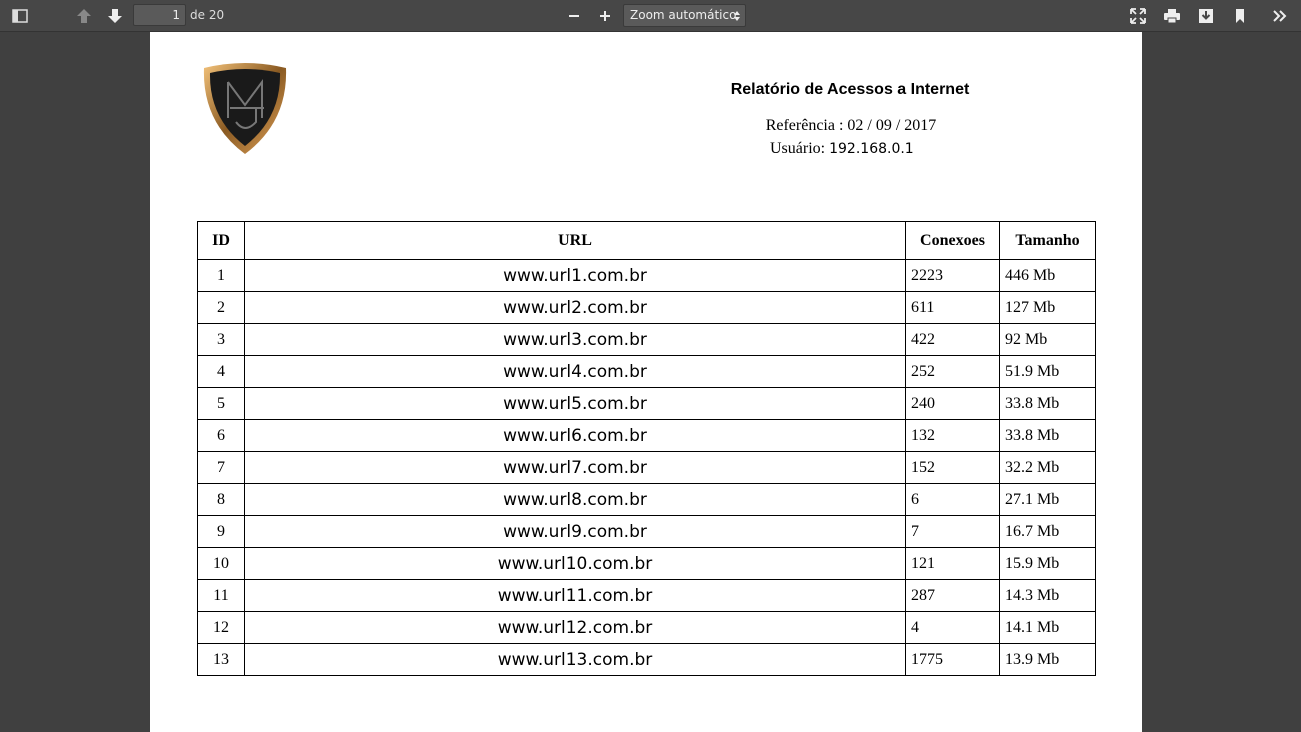  I want to click on table-row: 1 www.url1.com.br 2223 446 Mb, so click(646, 275).